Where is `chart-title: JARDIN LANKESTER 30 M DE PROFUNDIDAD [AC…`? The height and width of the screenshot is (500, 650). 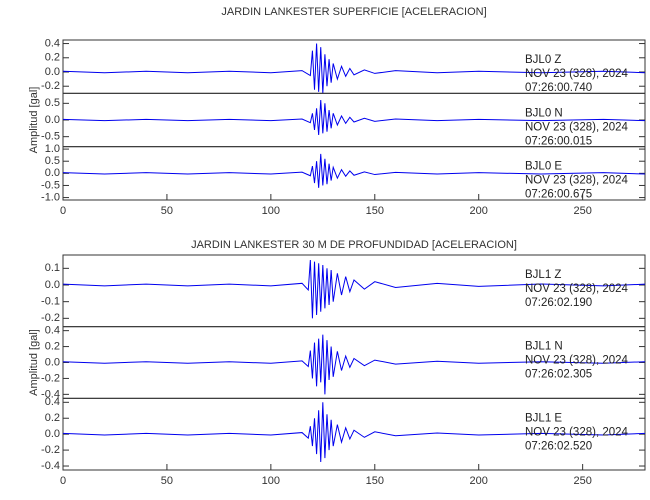
chart-title: JARDIN LANKESTER 30 M DE PROFUNDIDAD [AC… is located at coordinates (354, 245).